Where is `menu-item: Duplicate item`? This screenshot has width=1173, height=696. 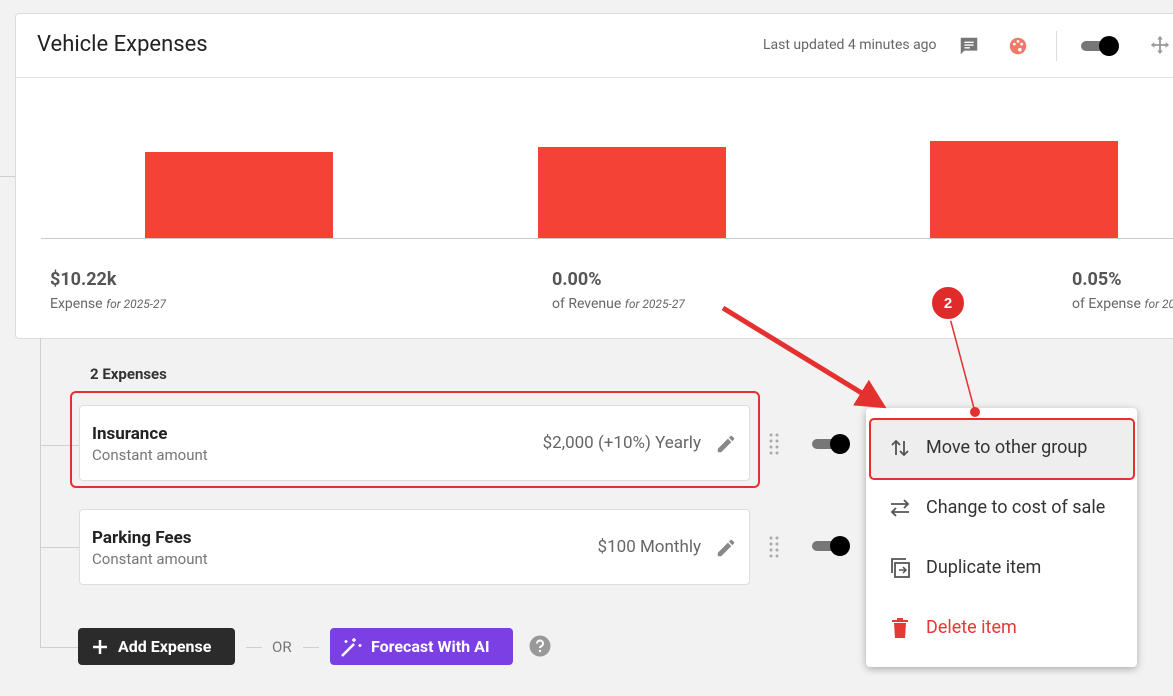 menu-item: Duplicate item is located at coordinates (984, 567).